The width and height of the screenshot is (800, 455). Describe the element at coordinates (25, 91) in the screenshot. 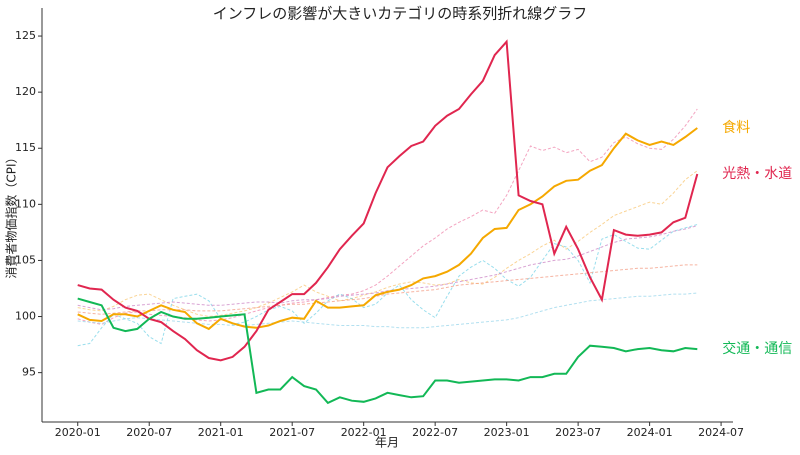

I see `y-tick-label: 120` at that location.